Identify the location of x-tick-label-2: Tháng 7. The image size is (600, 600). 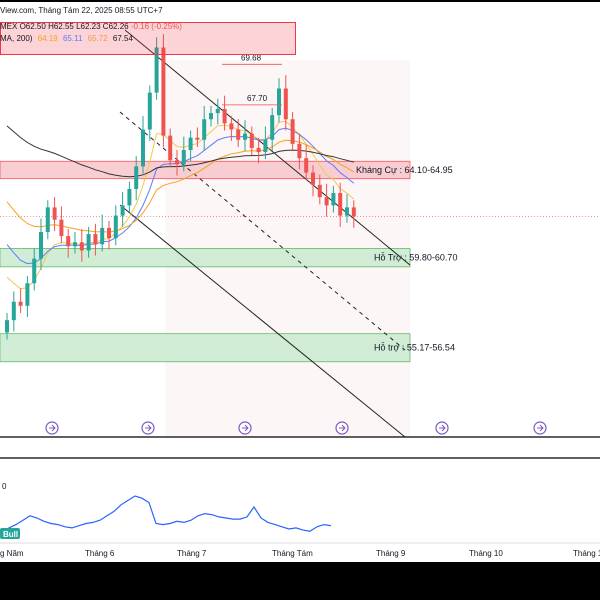
(192, 553).